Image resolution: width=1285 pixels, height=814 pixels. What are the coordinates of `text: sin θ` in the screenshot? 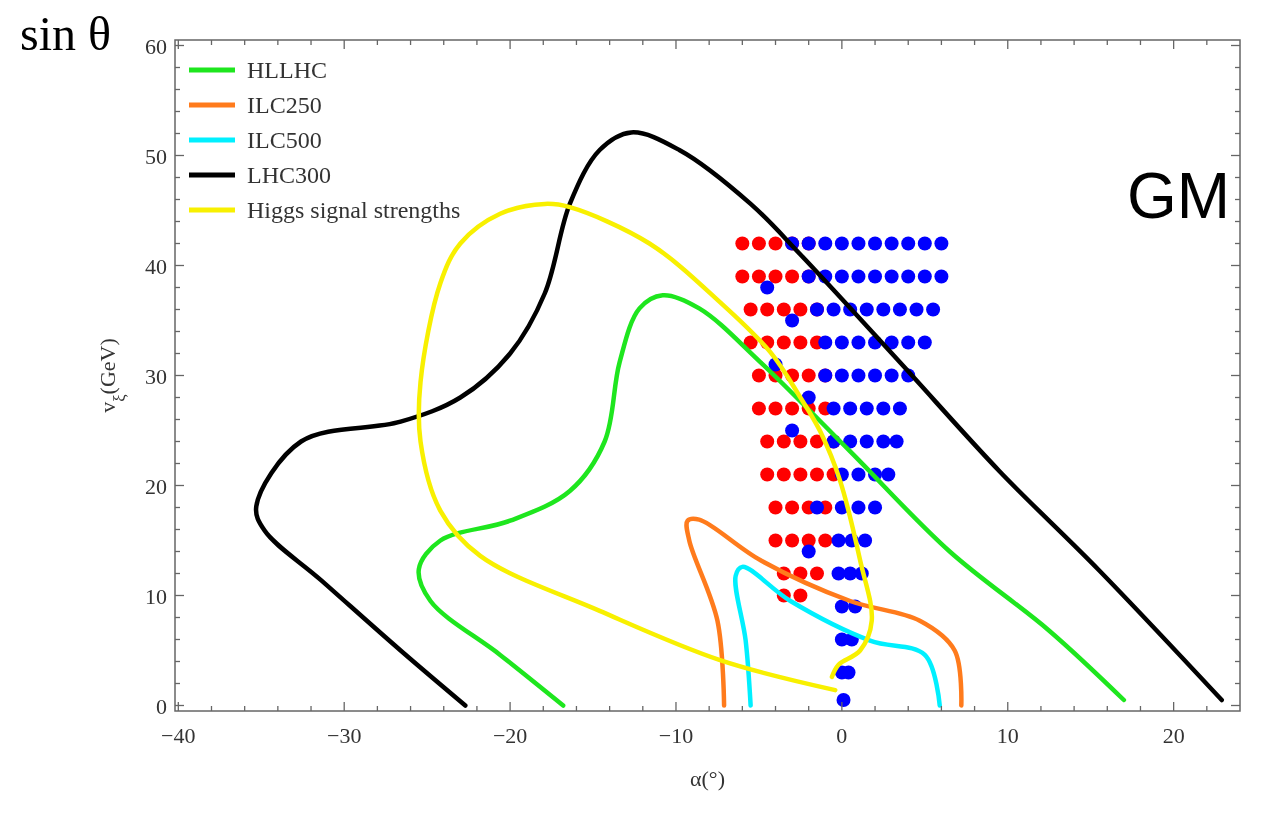 It's located at (66, 33).